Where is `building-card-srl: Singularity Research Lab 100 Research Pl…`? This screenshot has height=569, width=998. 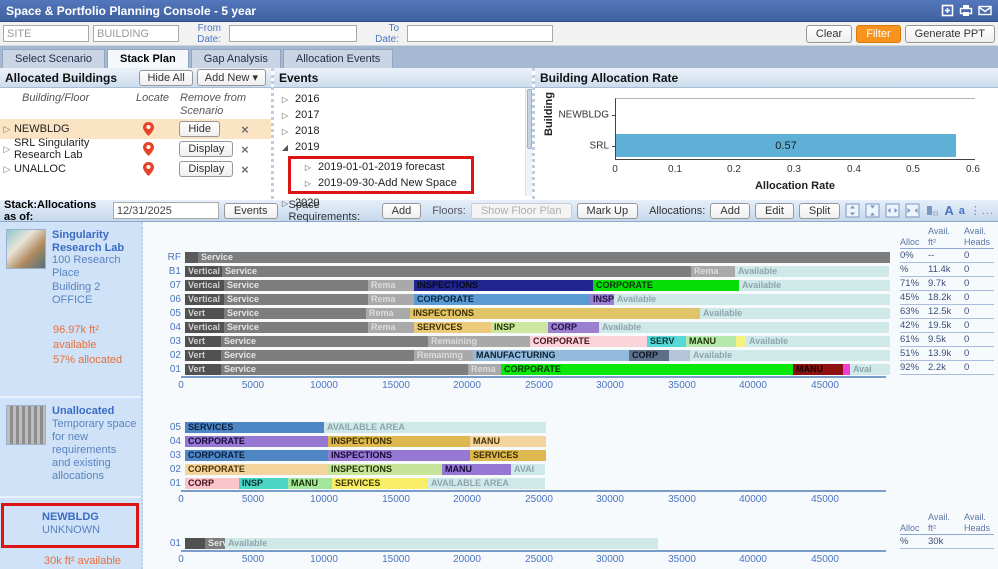 building-card-srl: Singularity Research Lab 100 Research Pl… is located at coordinates (70, 309).